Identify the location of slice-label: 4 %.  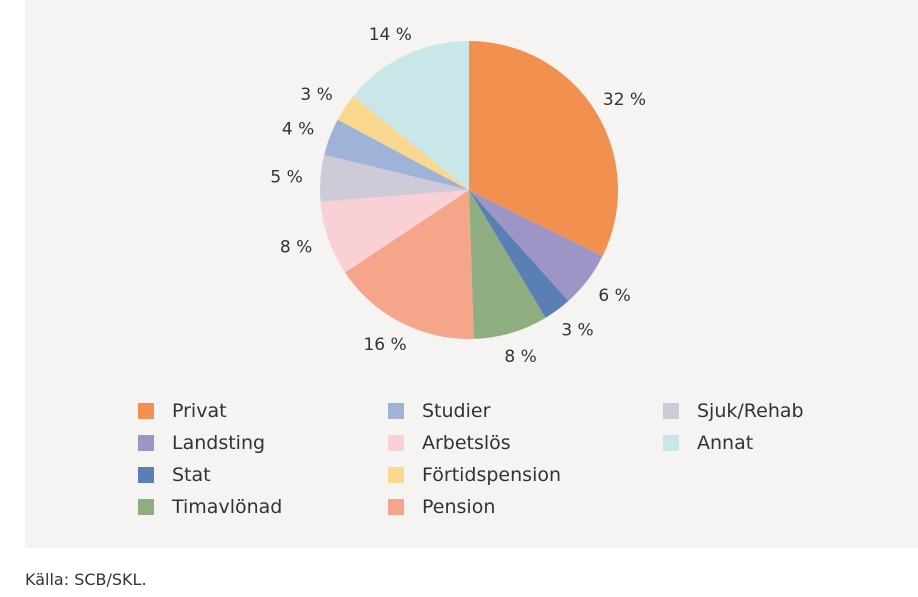
(298, 129).